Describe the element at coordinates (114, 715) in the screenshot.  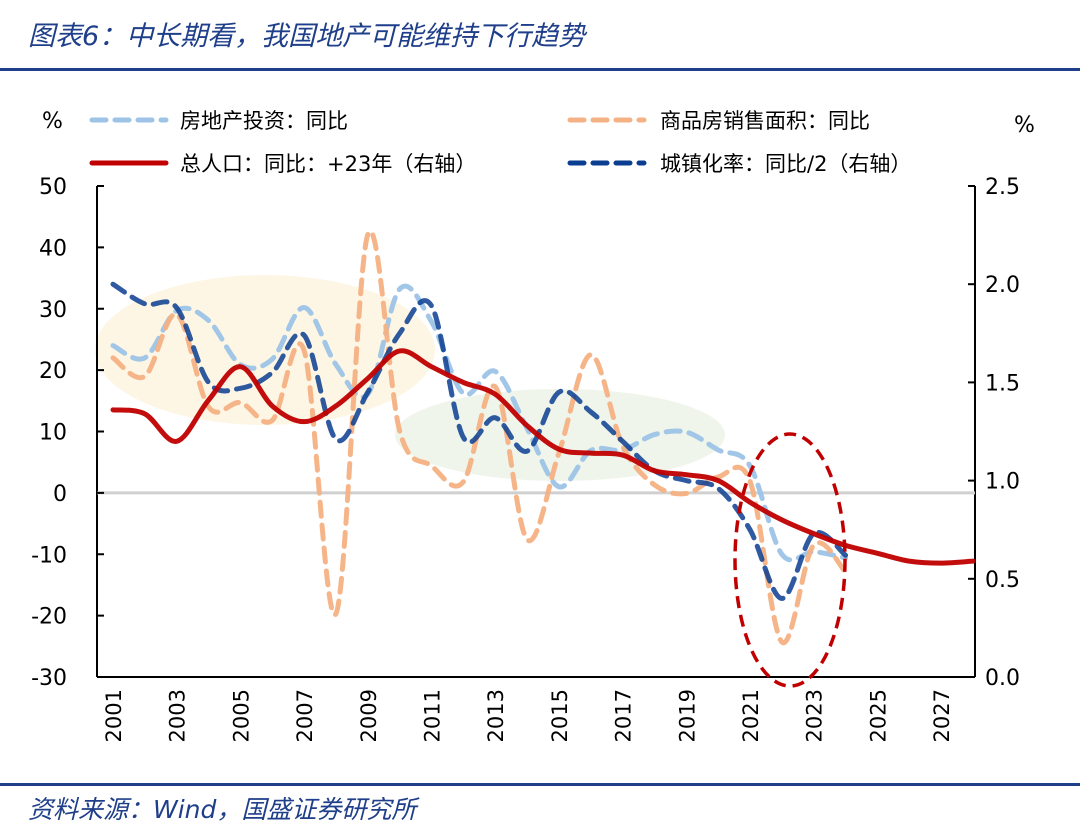
I see `x-tick-label: 2001` at that location.